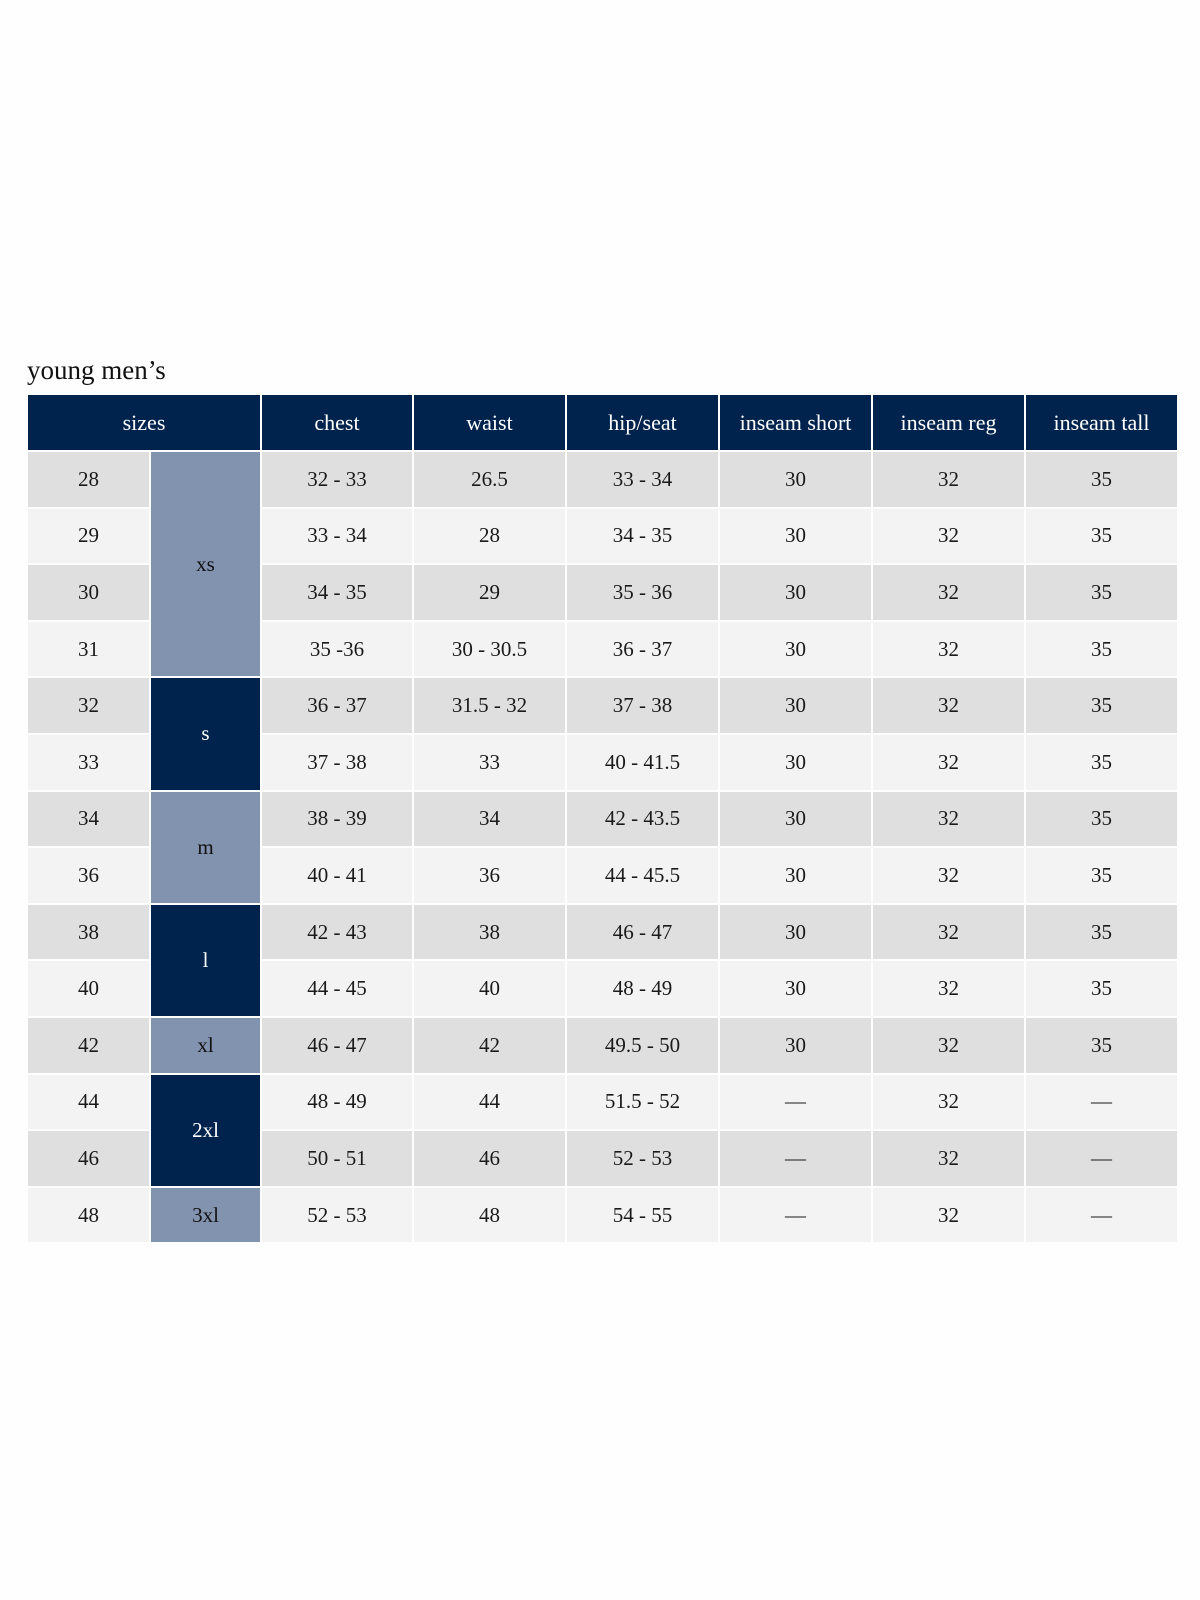 The height and width of the screenshot is (1600, 1200). I want to click on cell-hip-seat: 52 - 53, so click(642, 1158).